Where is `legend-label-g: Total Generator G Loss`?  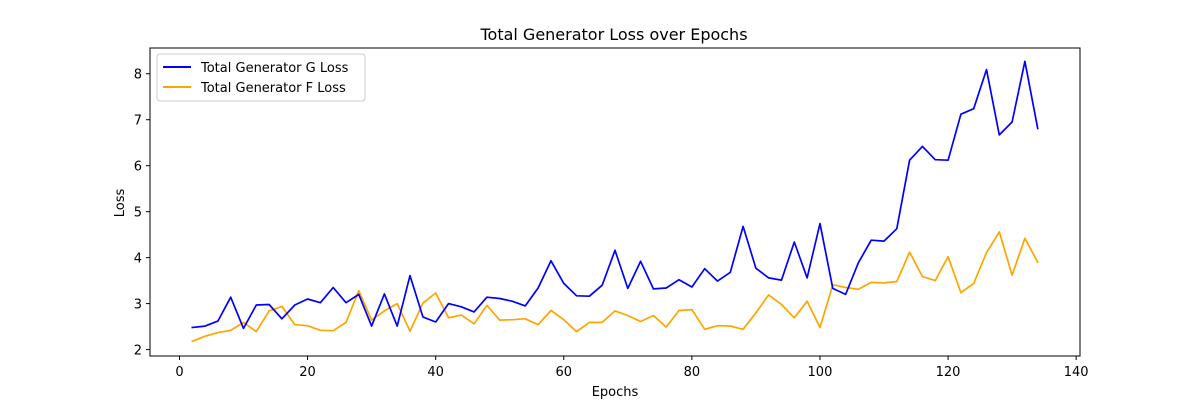 legend-label-g: Total Generator G Loss is located at coordinates (274, 68).